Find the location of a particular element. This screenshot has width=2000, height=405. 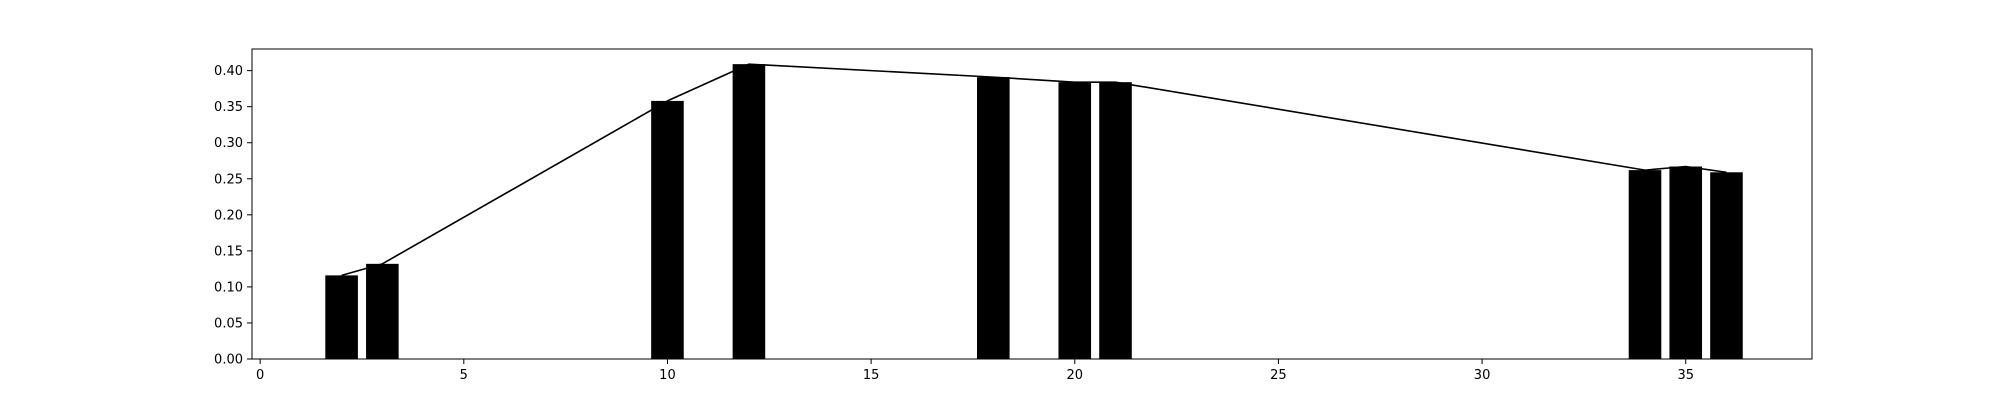

x-tick-label-0: 0 is located at coordinates (260, 375).